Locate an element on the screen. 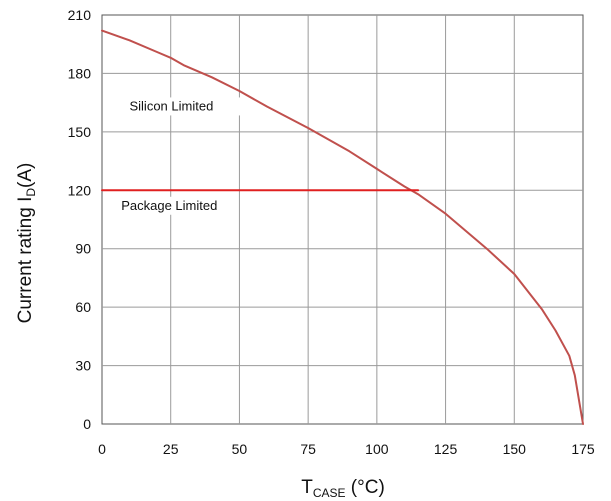 The height and width of the screenshot is (501, 611). y-tick-label-60: 60 is located at coordinates (83, 307).